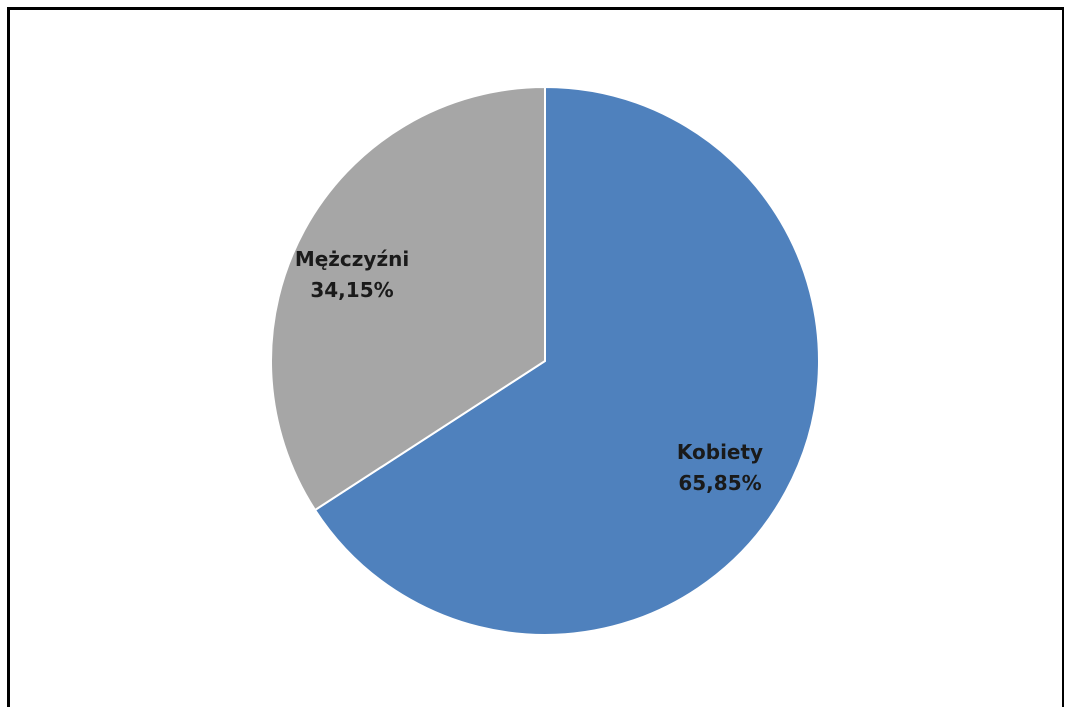 The width and height of the screenshot is (1066, 707). What do you see at coordinates (351, 290) in the screenshot?
I see `slice-label-value: 34,15%` at bounding box center [351, 290].